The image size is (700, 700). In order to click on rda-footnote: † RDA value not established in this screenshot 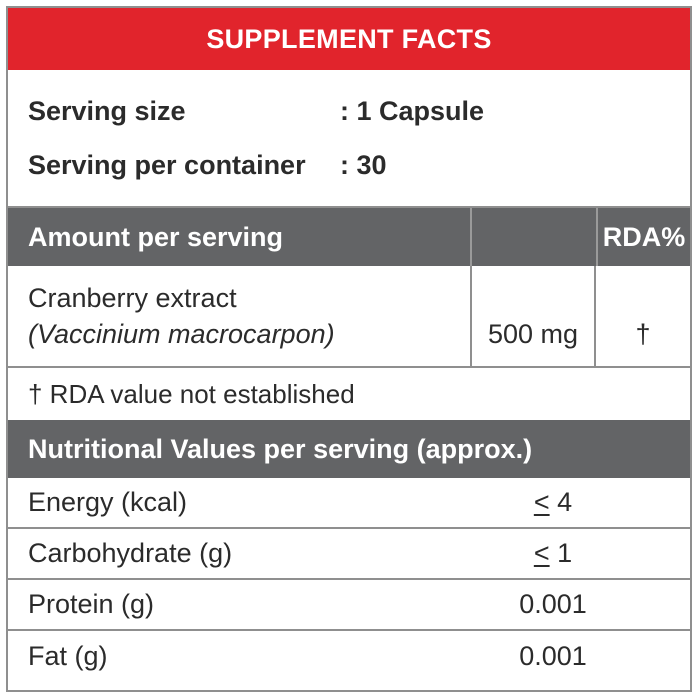, I will do `click(191, 393)`.